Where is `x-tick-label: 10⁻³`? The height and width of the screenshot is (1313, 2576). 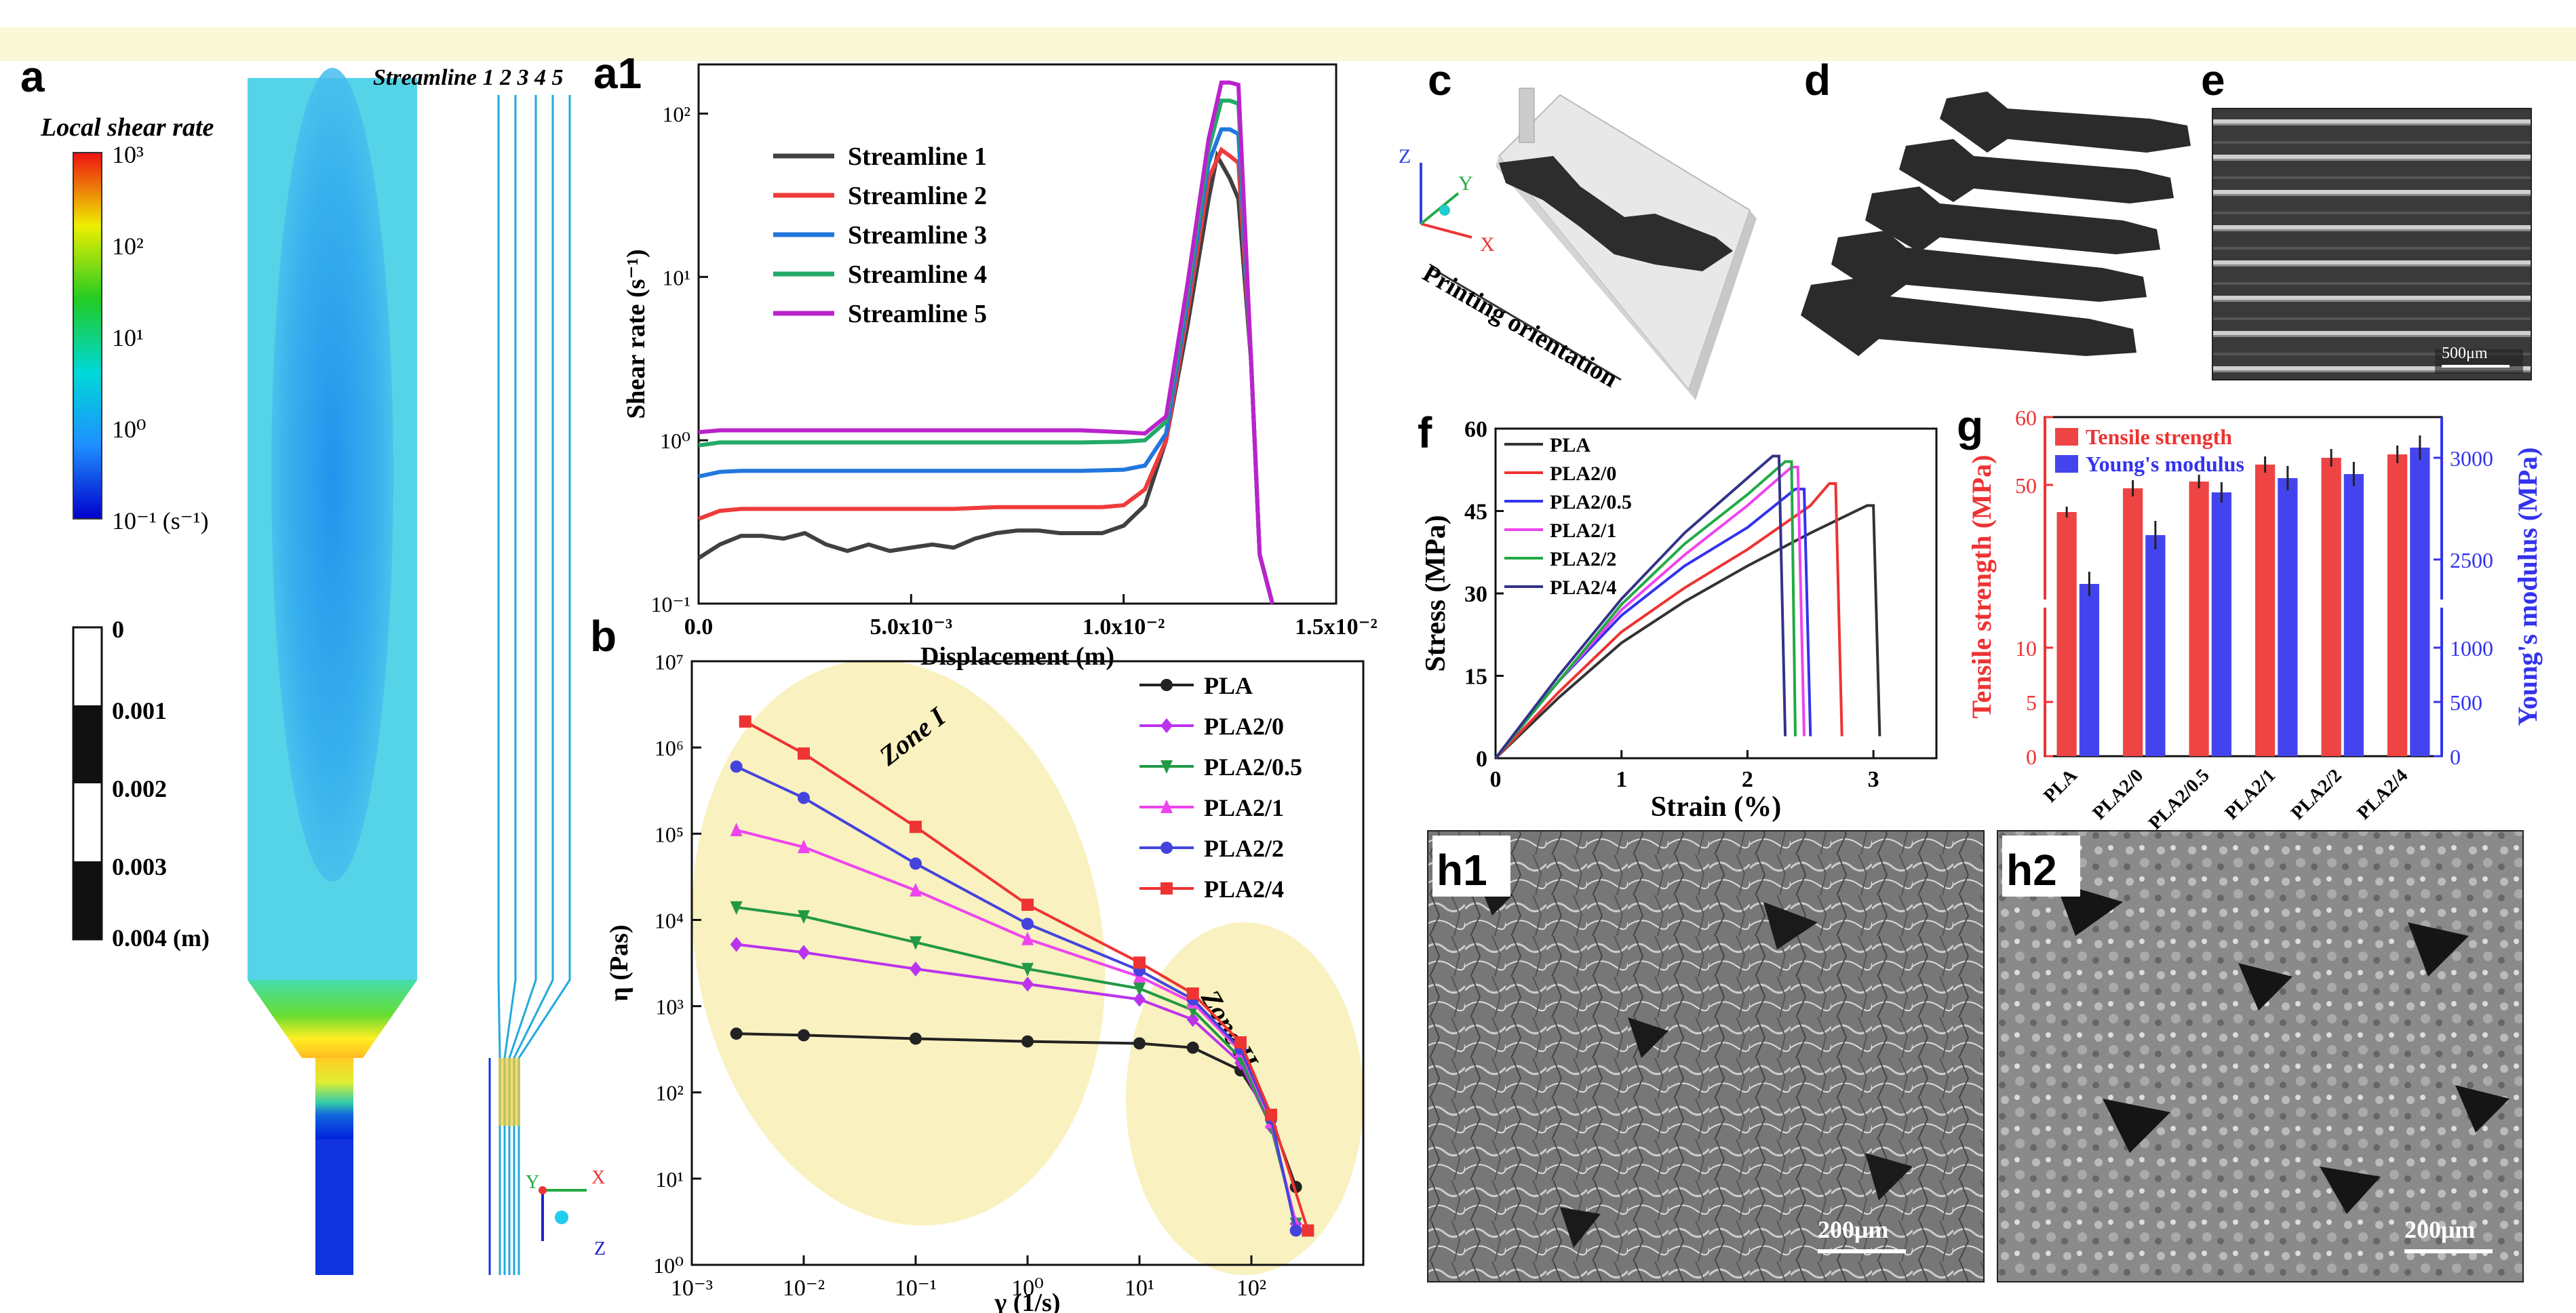
x-tick-label: 10⁻³ is located at coordinates (692, 1288).